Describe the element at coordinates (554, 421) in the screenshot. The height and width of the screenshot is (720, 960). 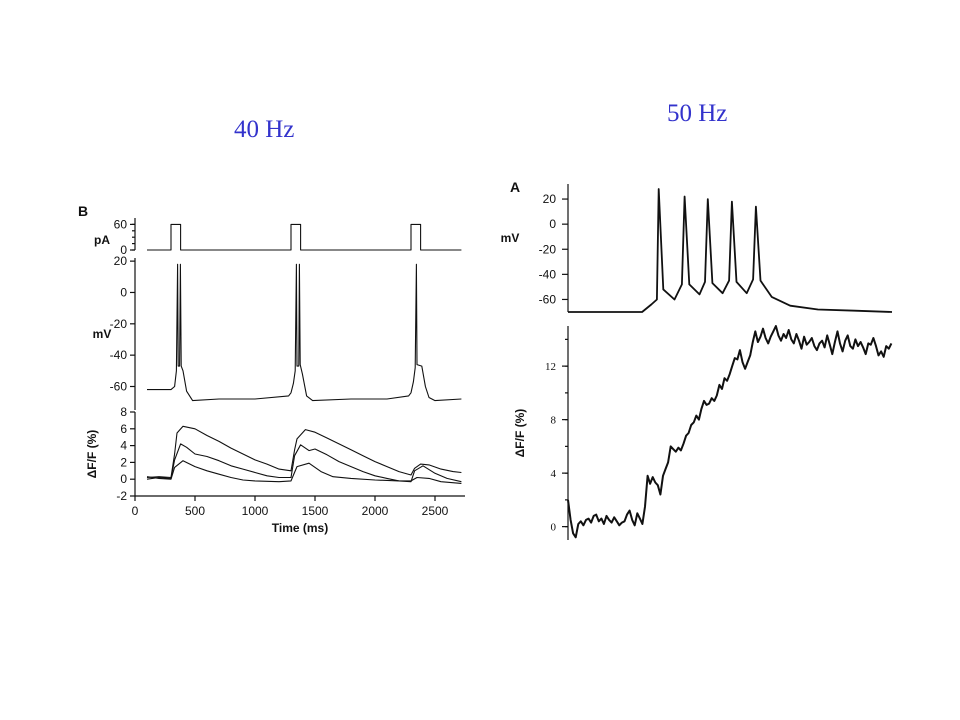
I see `panel-a-fluorescence-y-tick-label: 8` at that location.